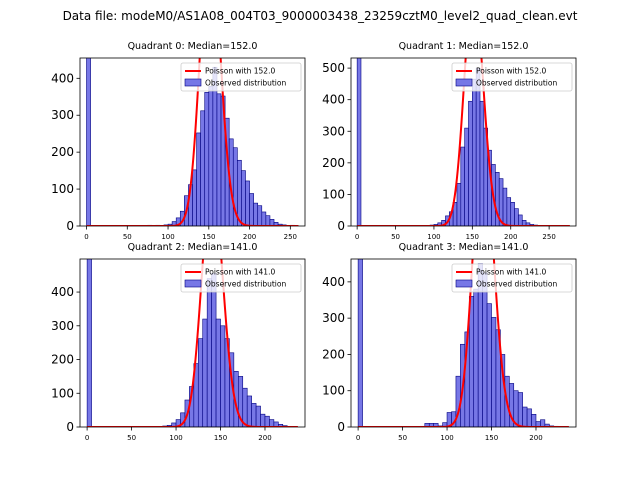  I want to click on quadrant-title: Quadrant 2: Median=141.0, so click(193, 247).